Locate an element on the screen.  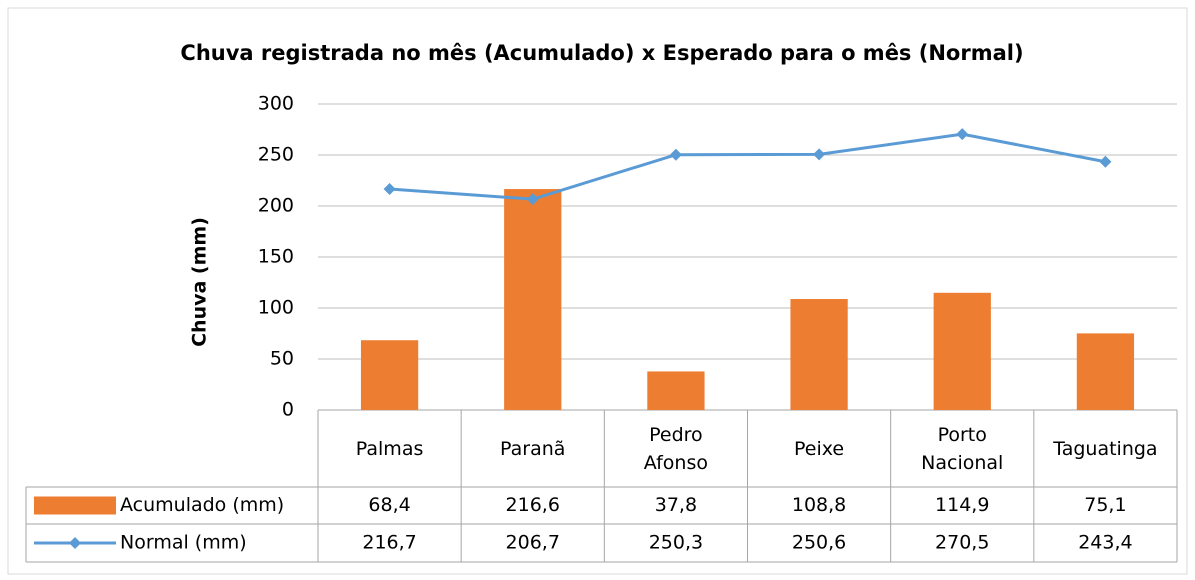
x-tick-label: Palmas is located at coordinates (389, 448).